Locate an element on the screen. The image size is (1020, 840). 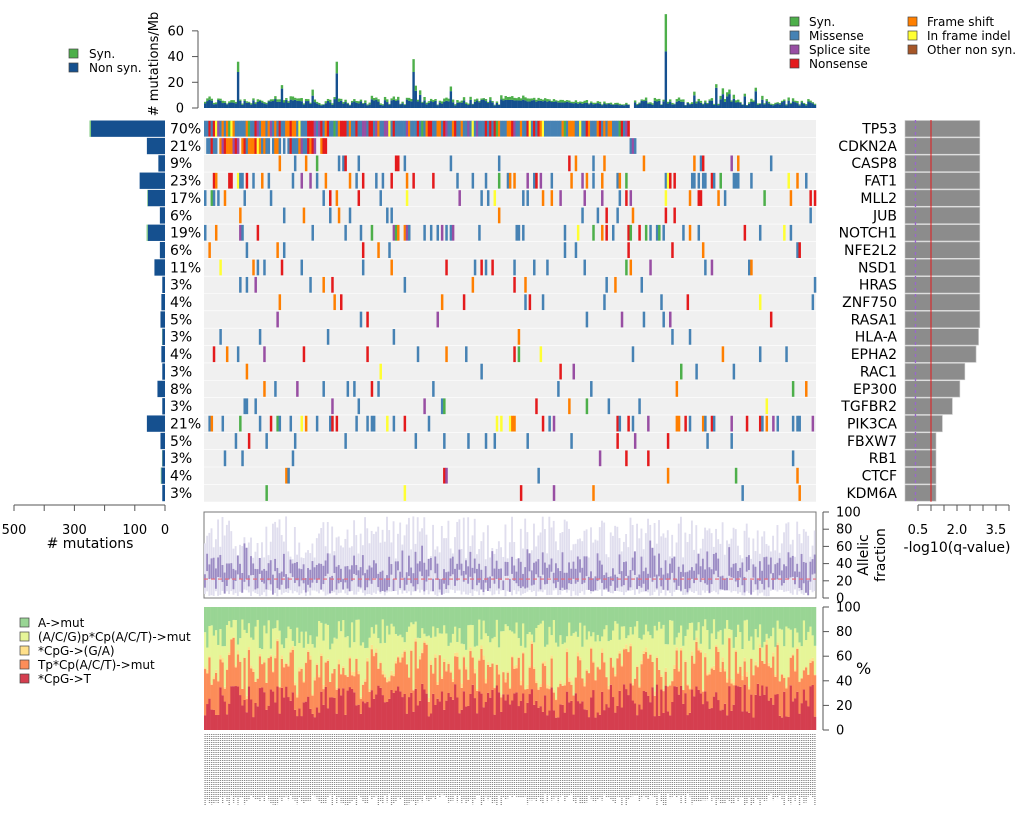
q-value-bar is located at coordinates (920, 441).